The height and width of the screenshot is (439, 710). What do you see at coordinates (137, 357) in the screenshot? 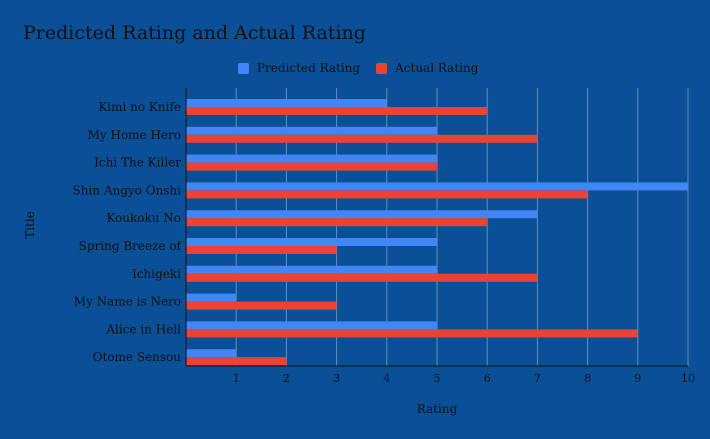
I see `category-label-9: Otome Sensou` at bounding box center [137, 357].